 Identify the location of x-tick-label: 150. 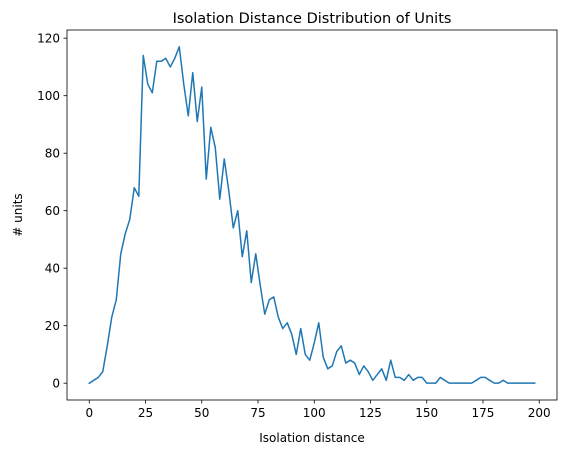
(426, 413).